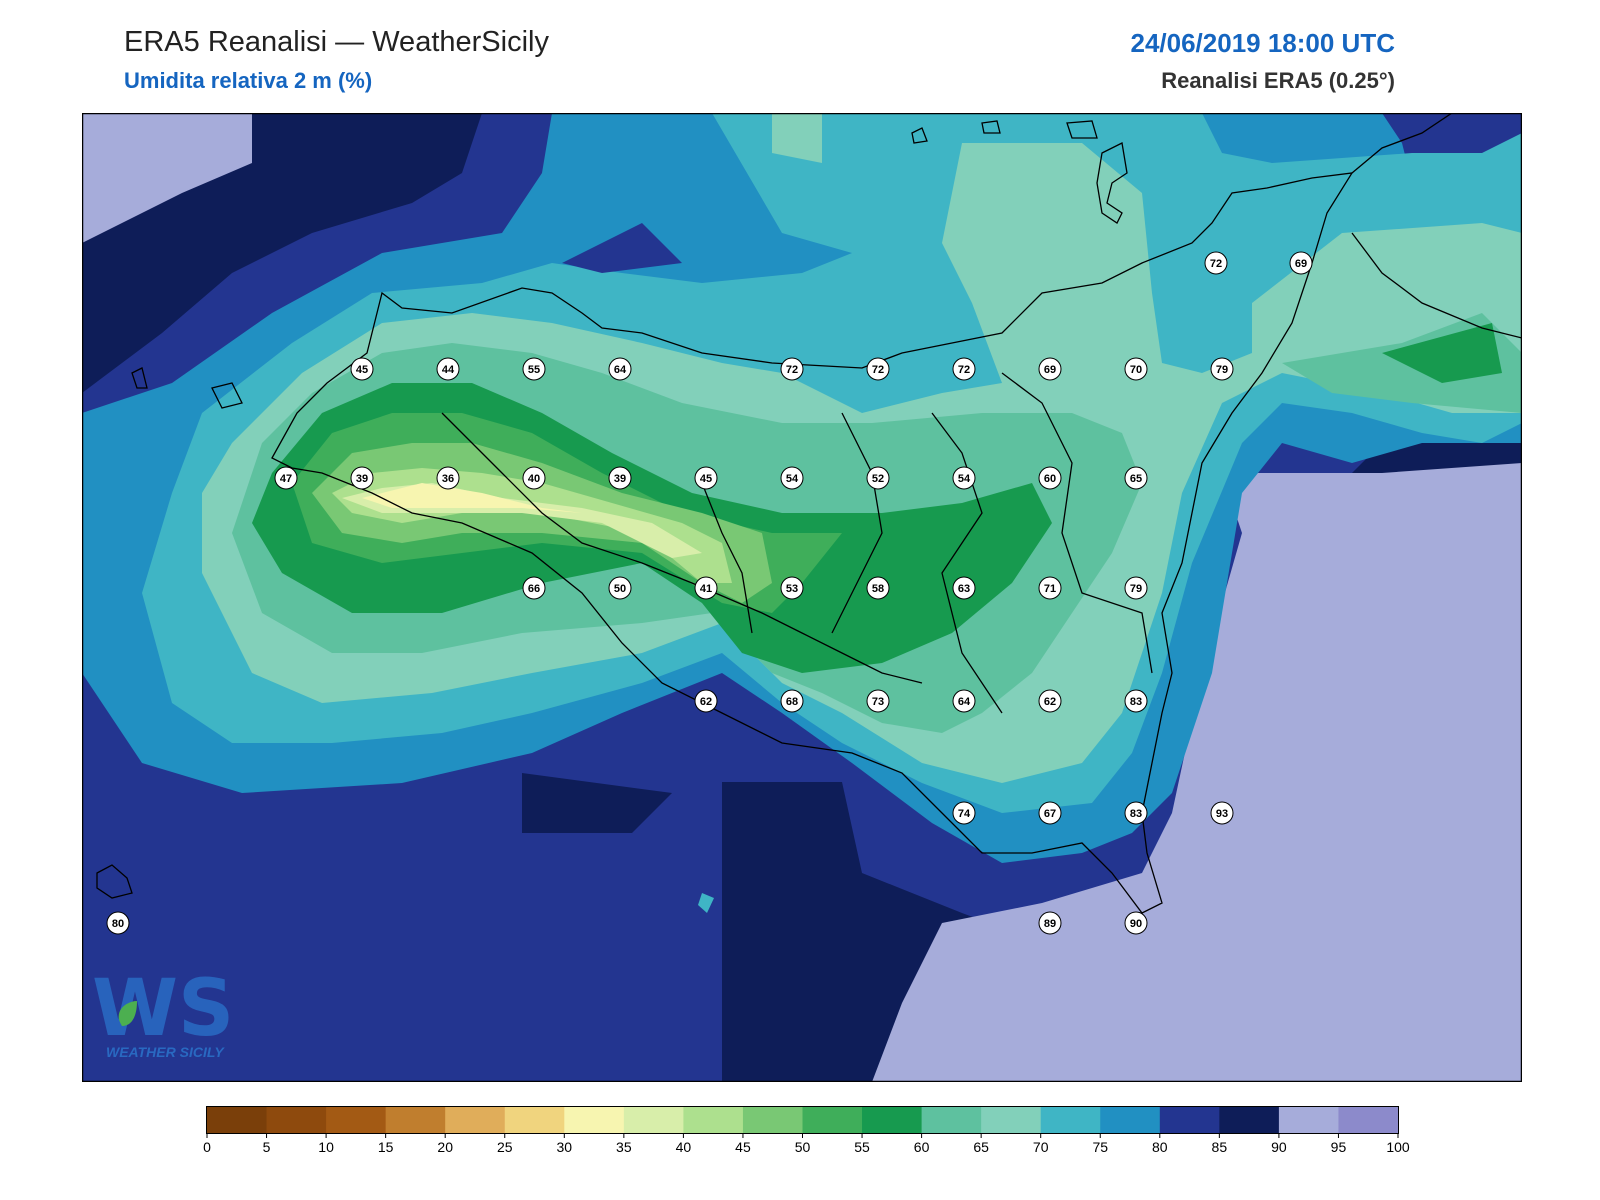 The image size is (1600, 1200). I want to click on field-rh85-core-north, so click(622, 248).